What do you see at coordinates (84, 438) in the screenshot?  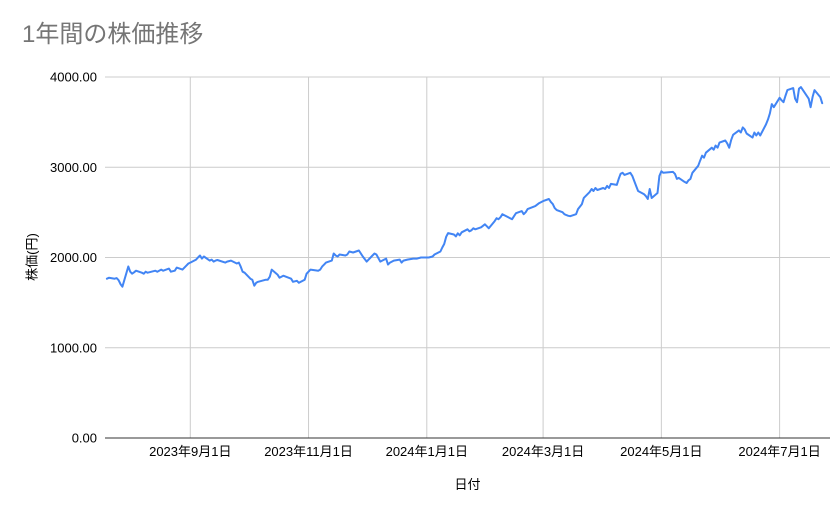 I see `y-tick-label: 0.00` at bounding box center [84, 438].